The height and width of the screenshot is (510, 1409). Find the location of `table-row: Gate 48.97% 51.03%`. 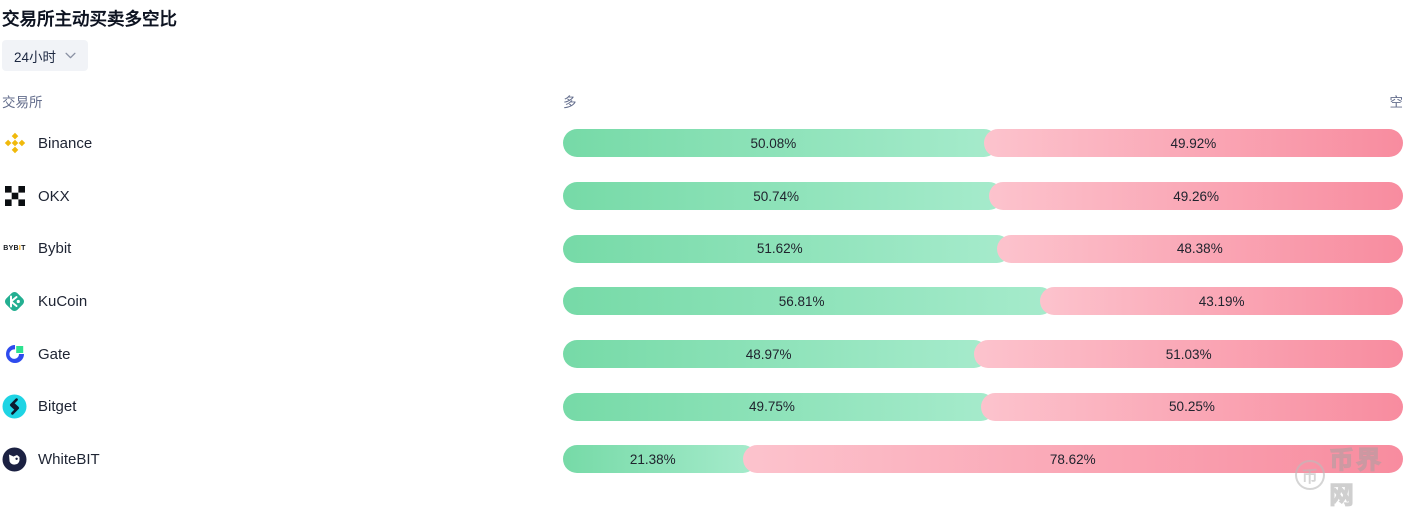

table-row: Gate 48.97% 51.03% is located at coordinates (702, 354).